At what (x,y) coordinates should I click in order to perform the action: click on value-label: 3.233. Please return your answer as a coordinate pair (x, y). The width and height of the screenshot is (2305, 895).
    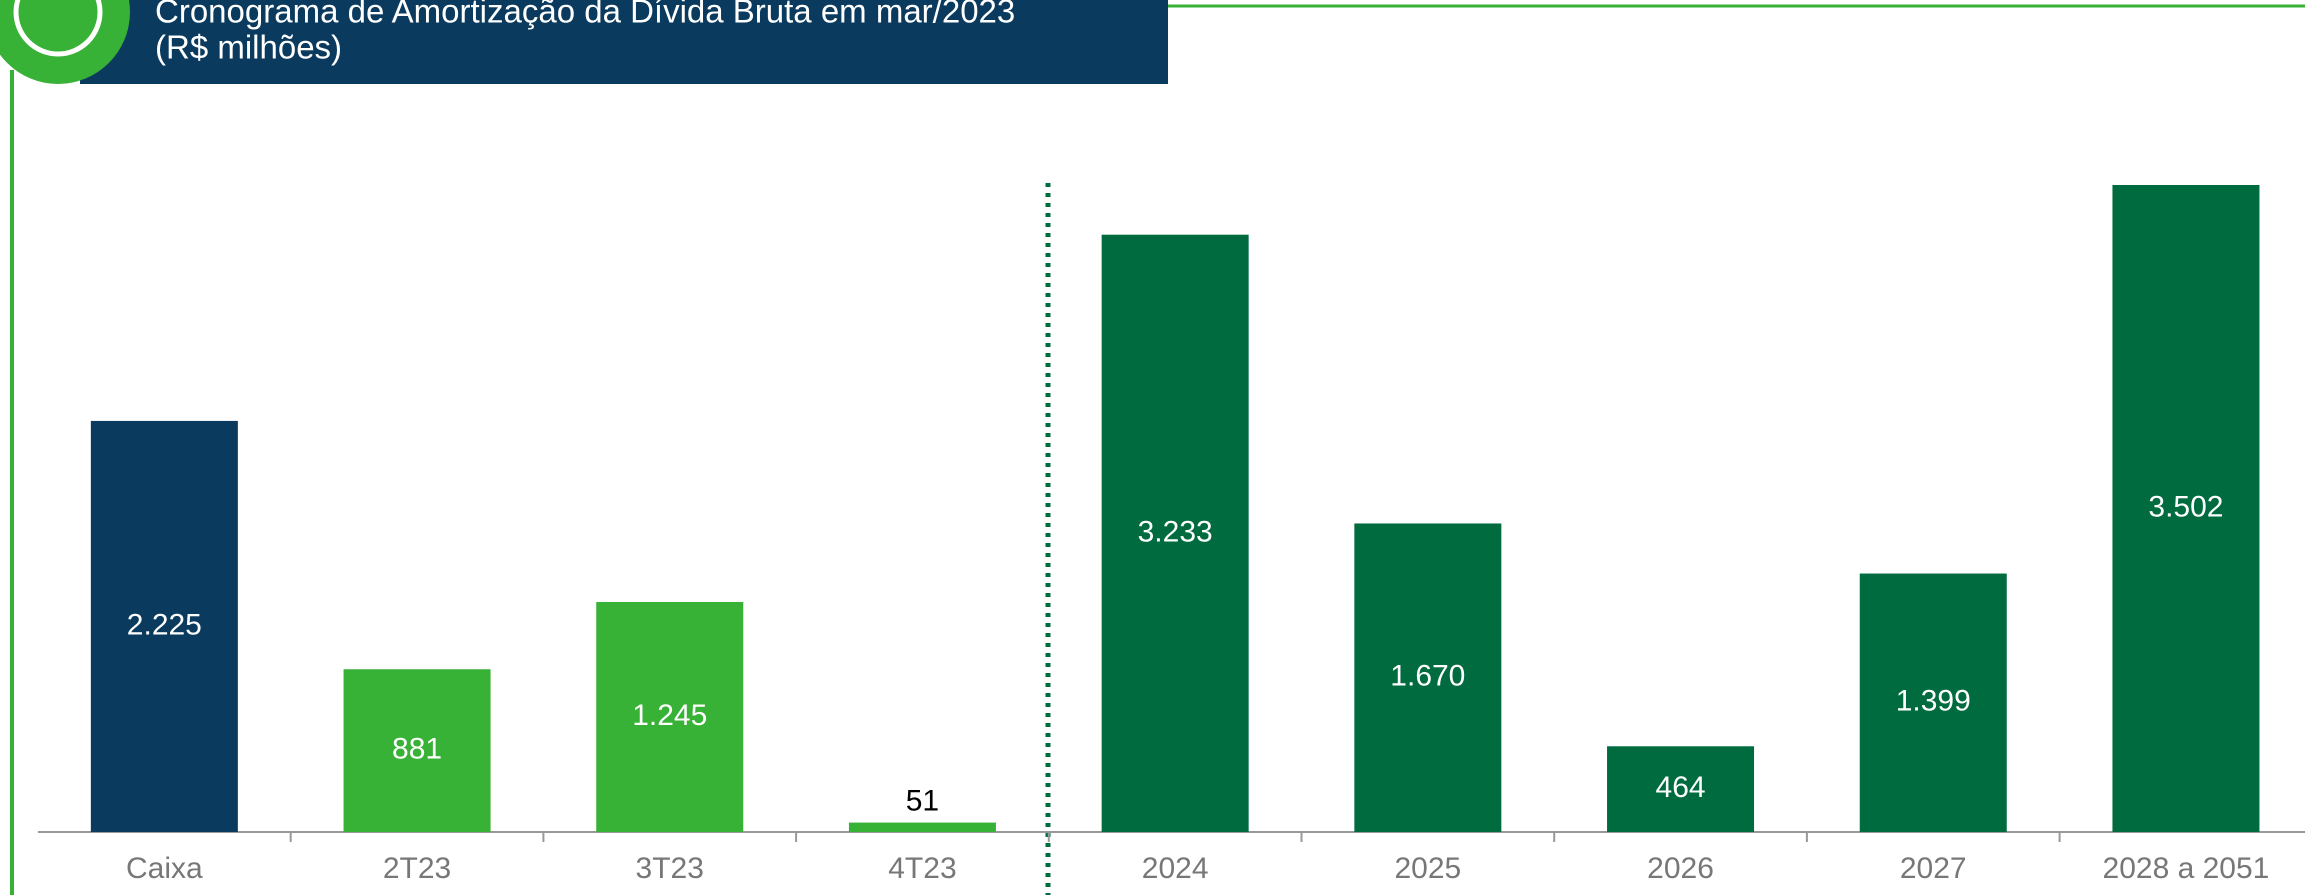
    Looking at the image, I should click on (1175, 531).